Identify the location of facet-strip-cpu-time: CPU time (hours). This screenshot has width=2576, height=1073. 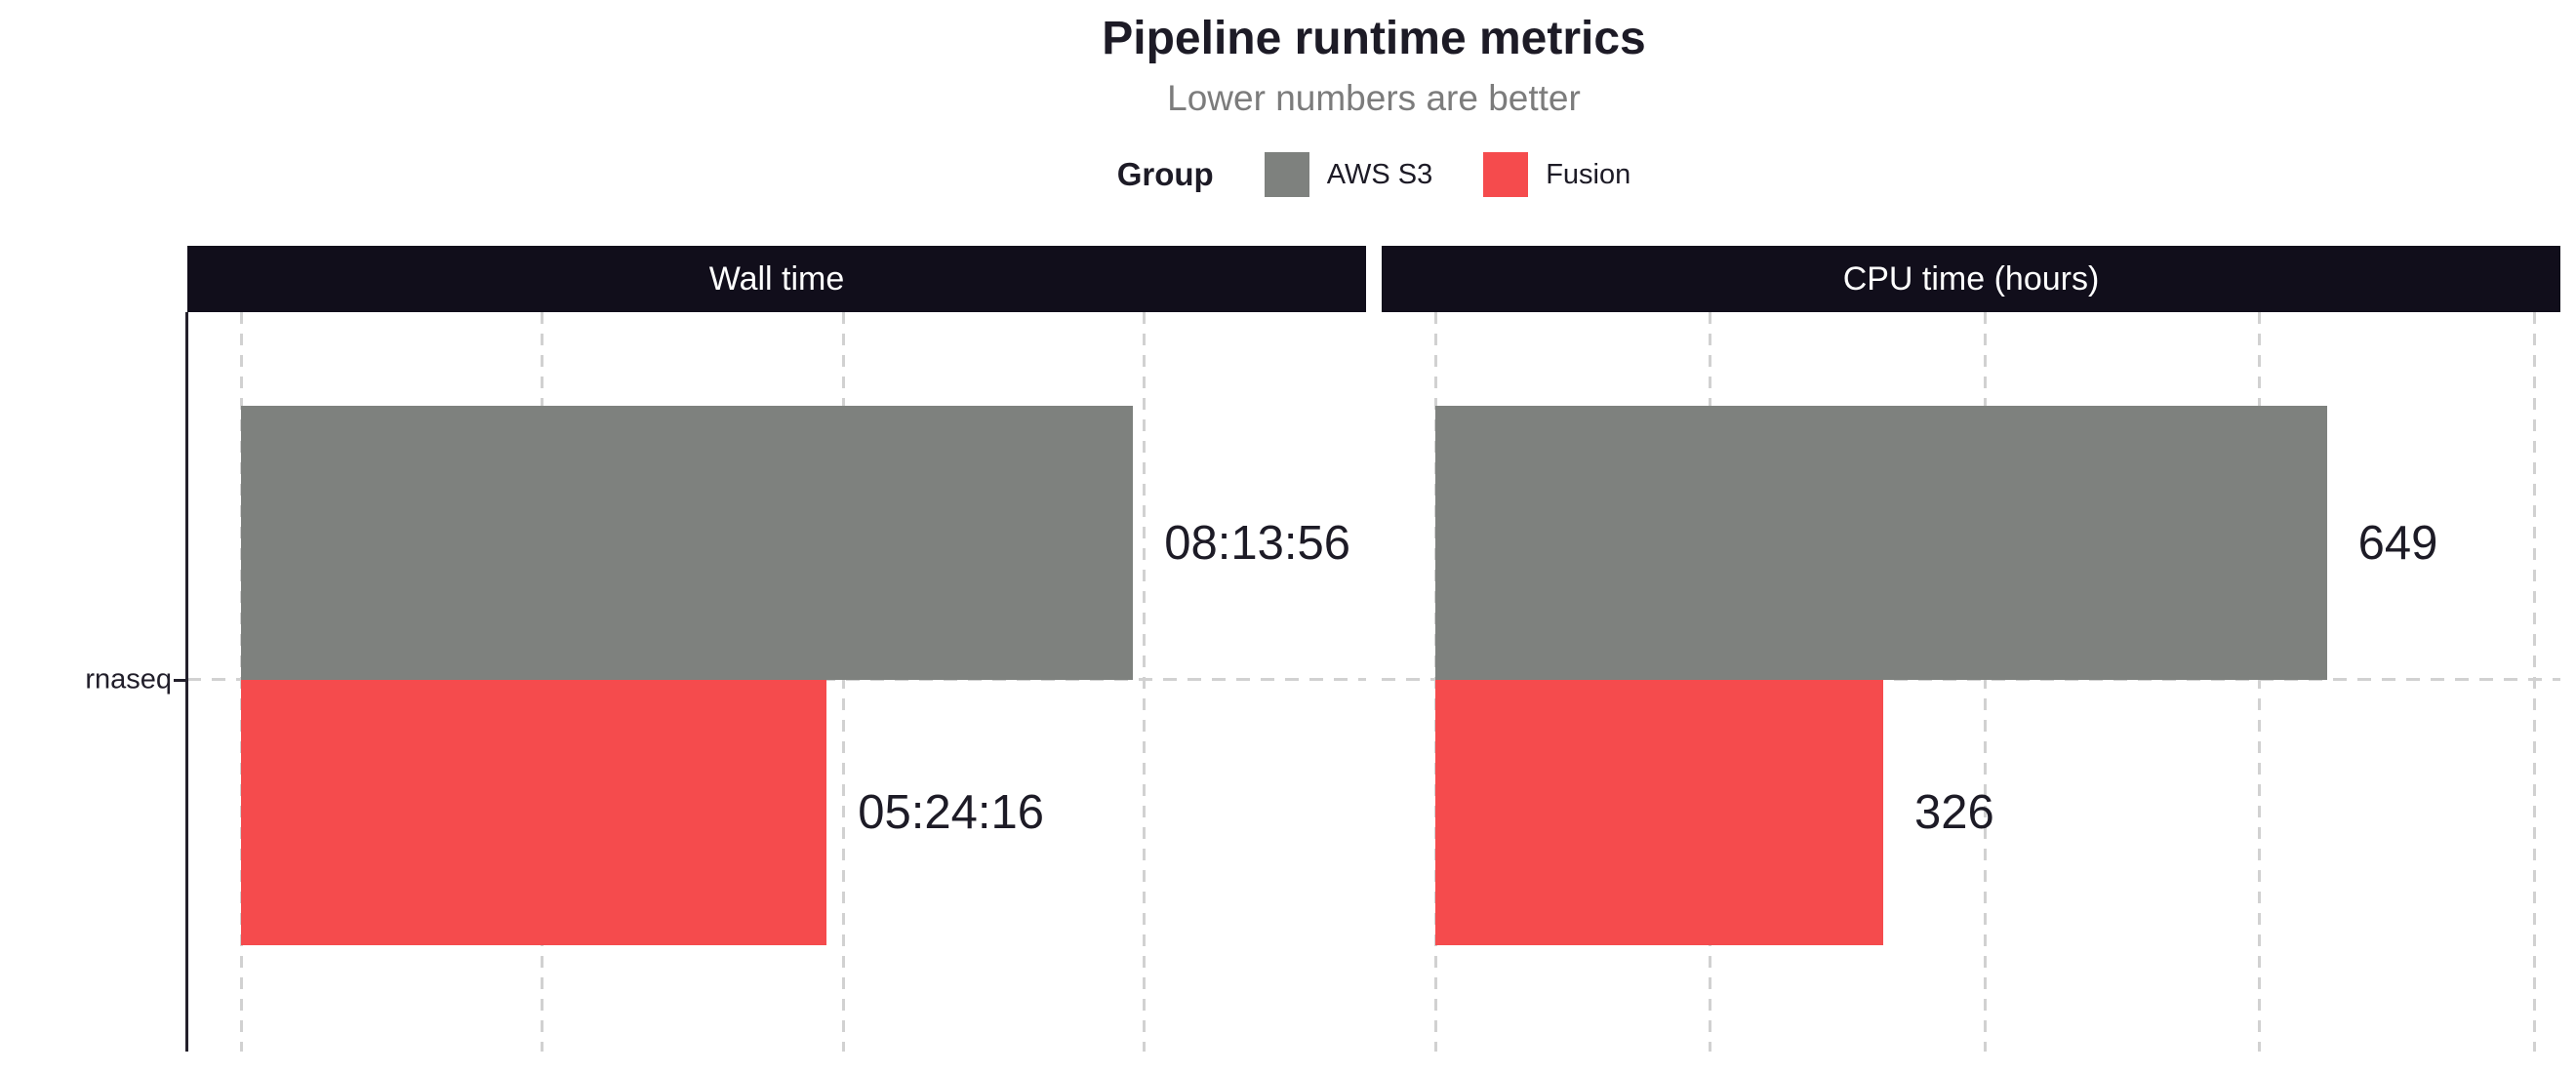
(1971, 279).